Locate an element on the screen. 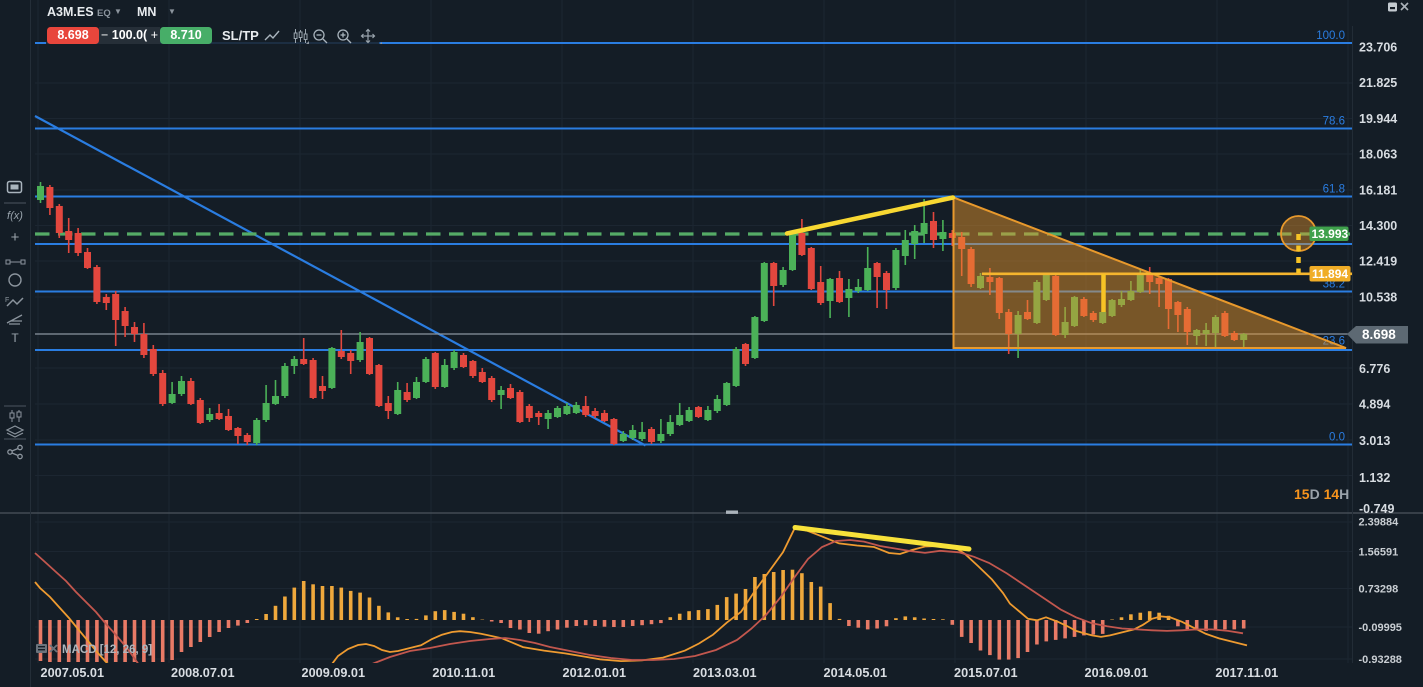 The image size is (1423, 687). svg-text: 0.73298 is located at coordinates (1379, 590).